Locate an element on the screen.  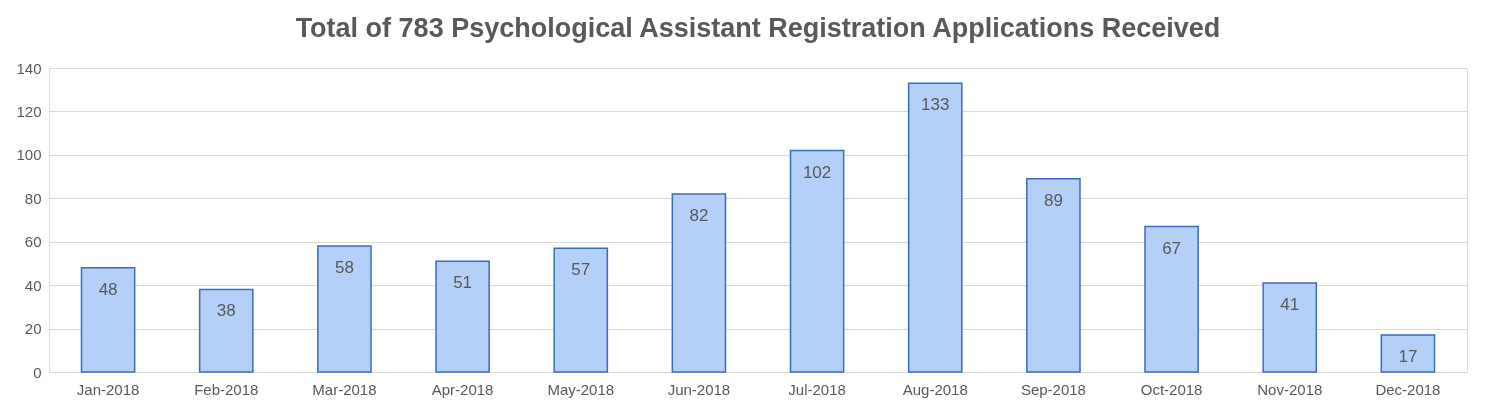
data-label: 48 is located at coordinates (108, 289).